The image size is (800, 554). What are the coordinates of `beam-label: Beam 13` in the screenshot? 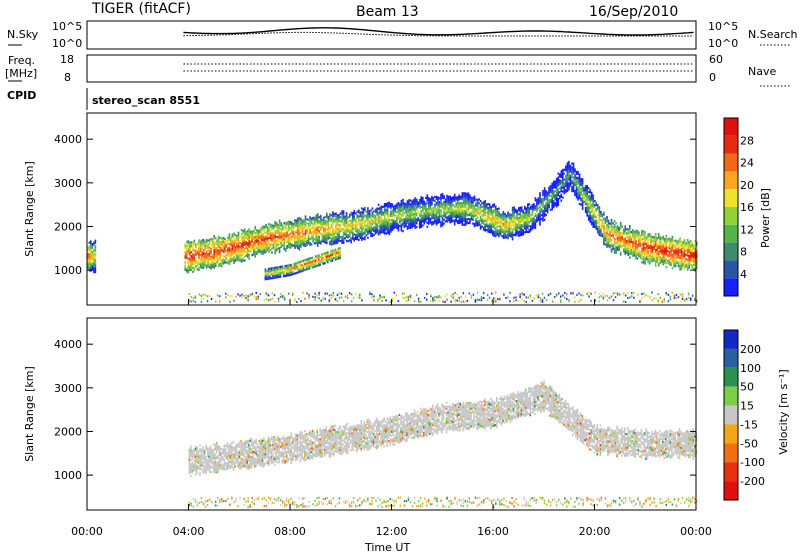 It's located at (387, 12).